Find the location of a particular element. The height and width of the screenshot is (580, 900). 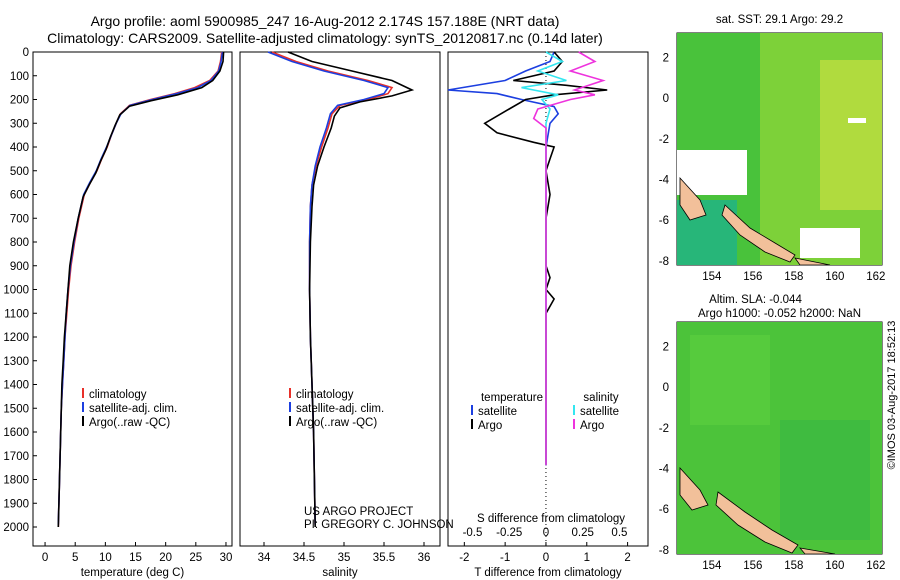

temperature-ytick-label: 300 is located at coordinates (19, 124).